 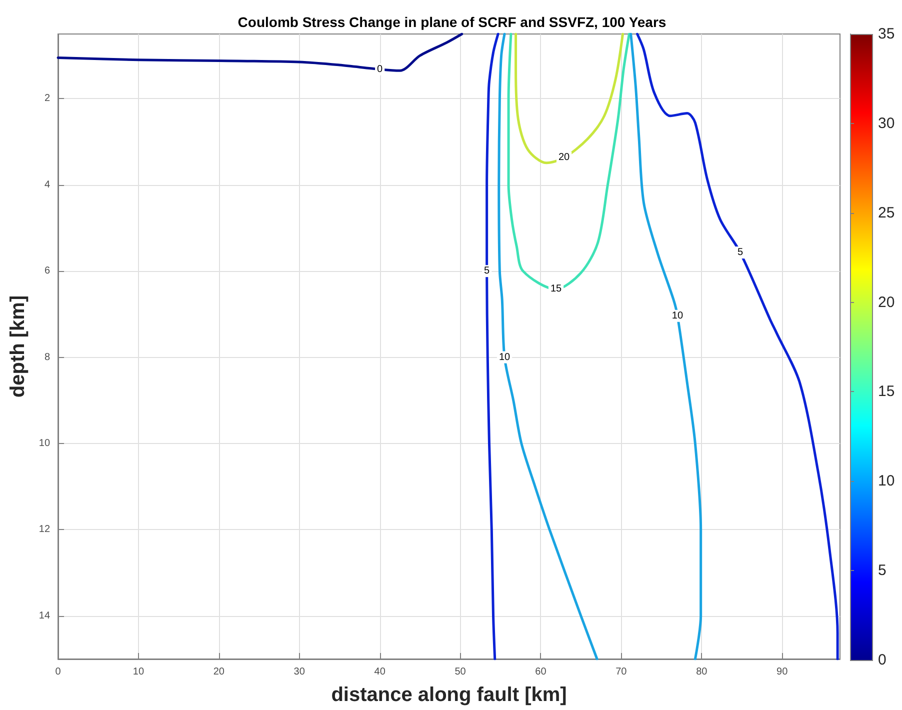 What do you see at coordinates (47, 184) in the screenshot?
I see `y-tick-label: 4` at bounding box center [47, 184].